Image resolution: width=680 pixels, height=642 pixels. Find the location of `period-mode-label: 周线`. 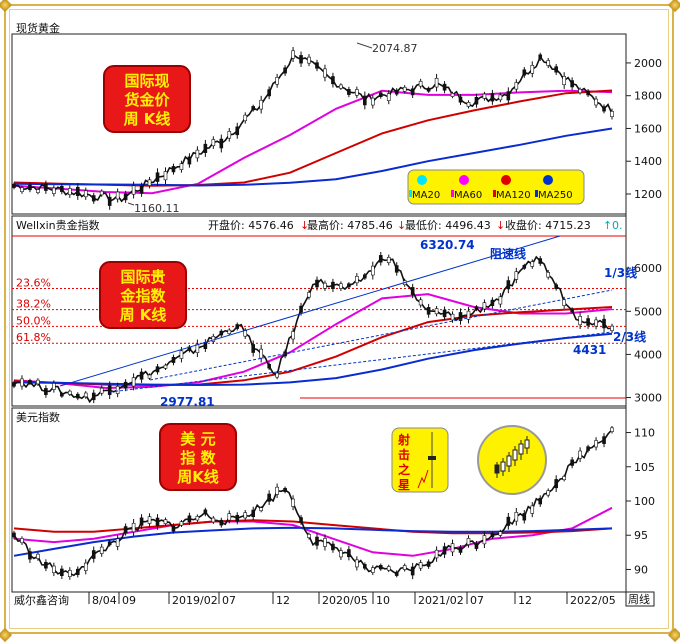

period-mode-label: 周线 is located at coordinates (639, 599).